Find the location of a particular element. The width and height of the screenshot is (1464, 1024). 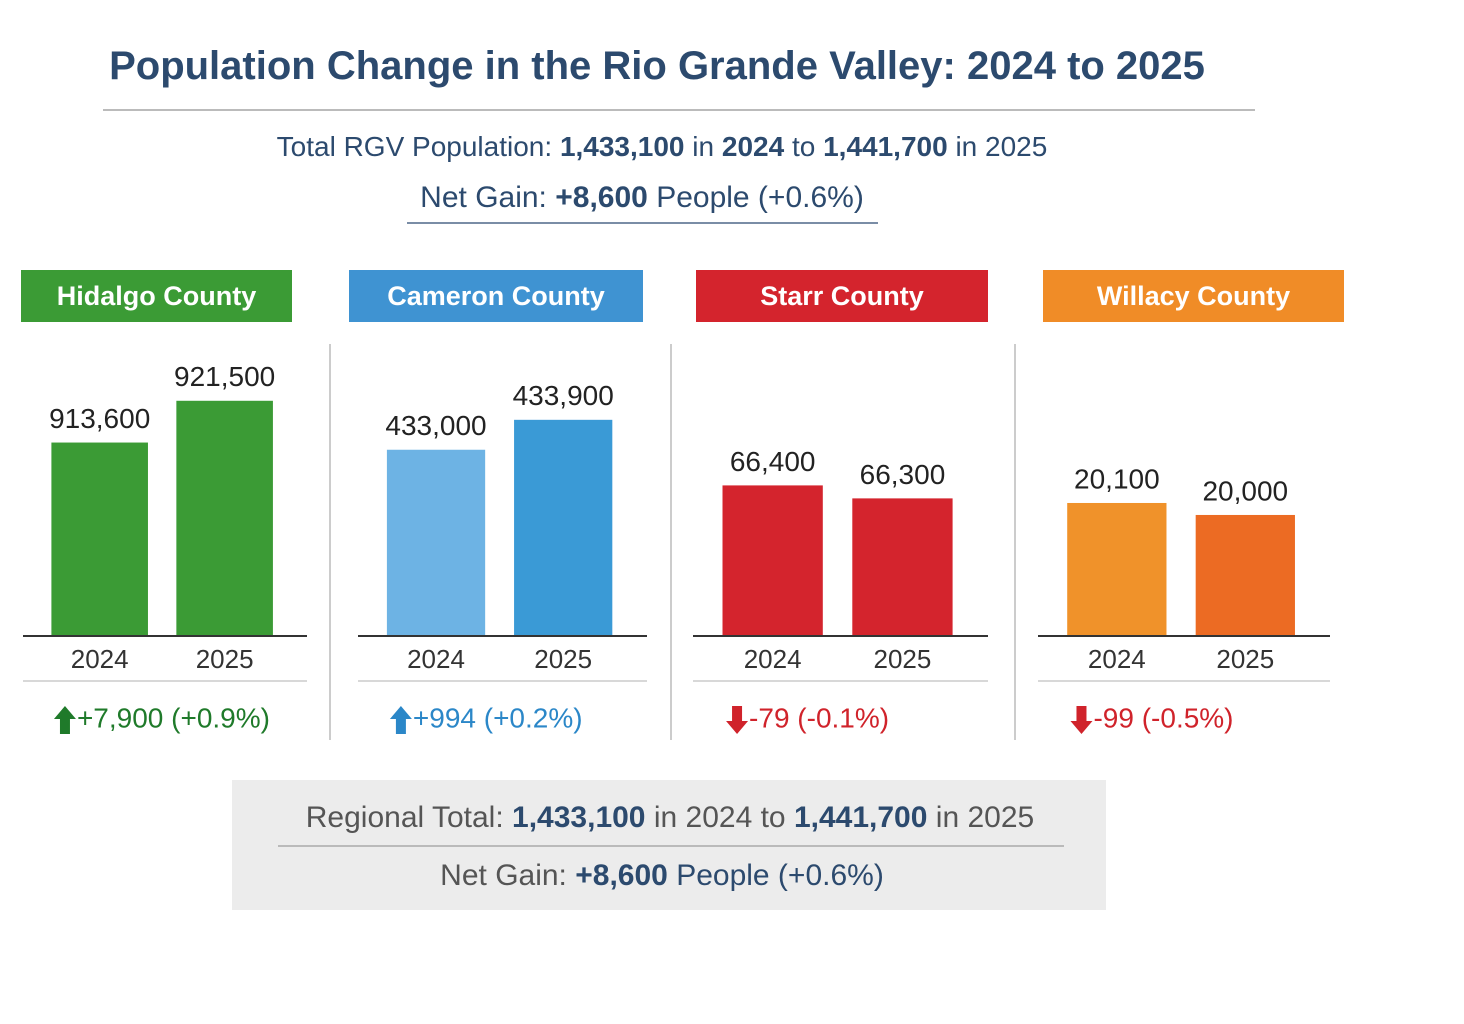

footer-gain-line: Net Gain: +8,600 People (+0.6%) is located at coordinates (697, 876).